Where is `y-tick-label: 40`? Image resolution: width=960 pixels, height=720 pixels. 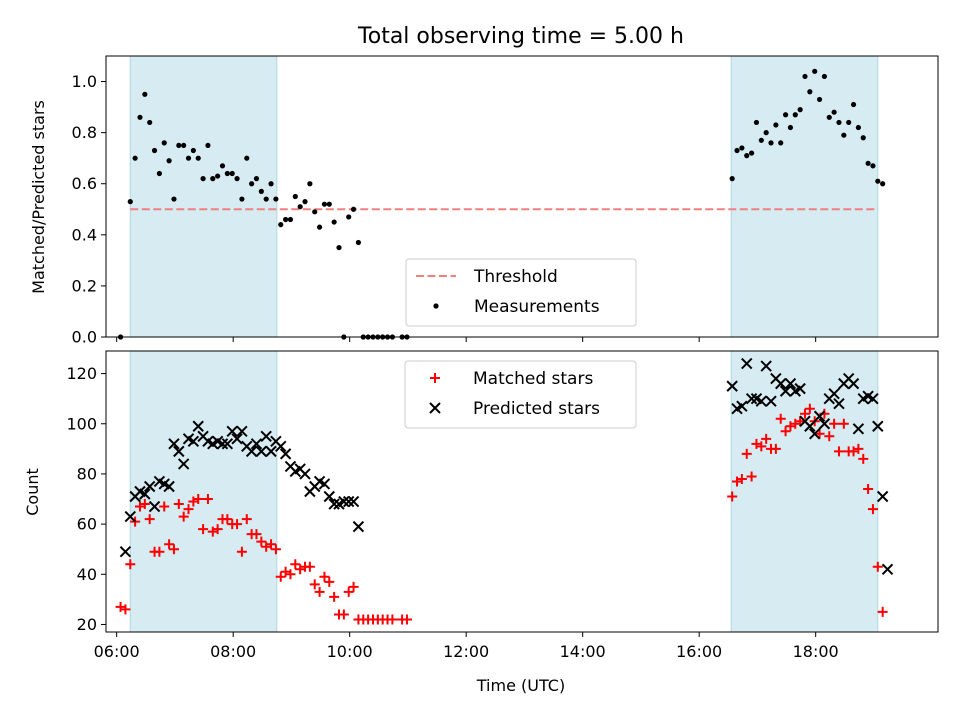
y-tick-label: 40 is located at coordinates (87, 574).